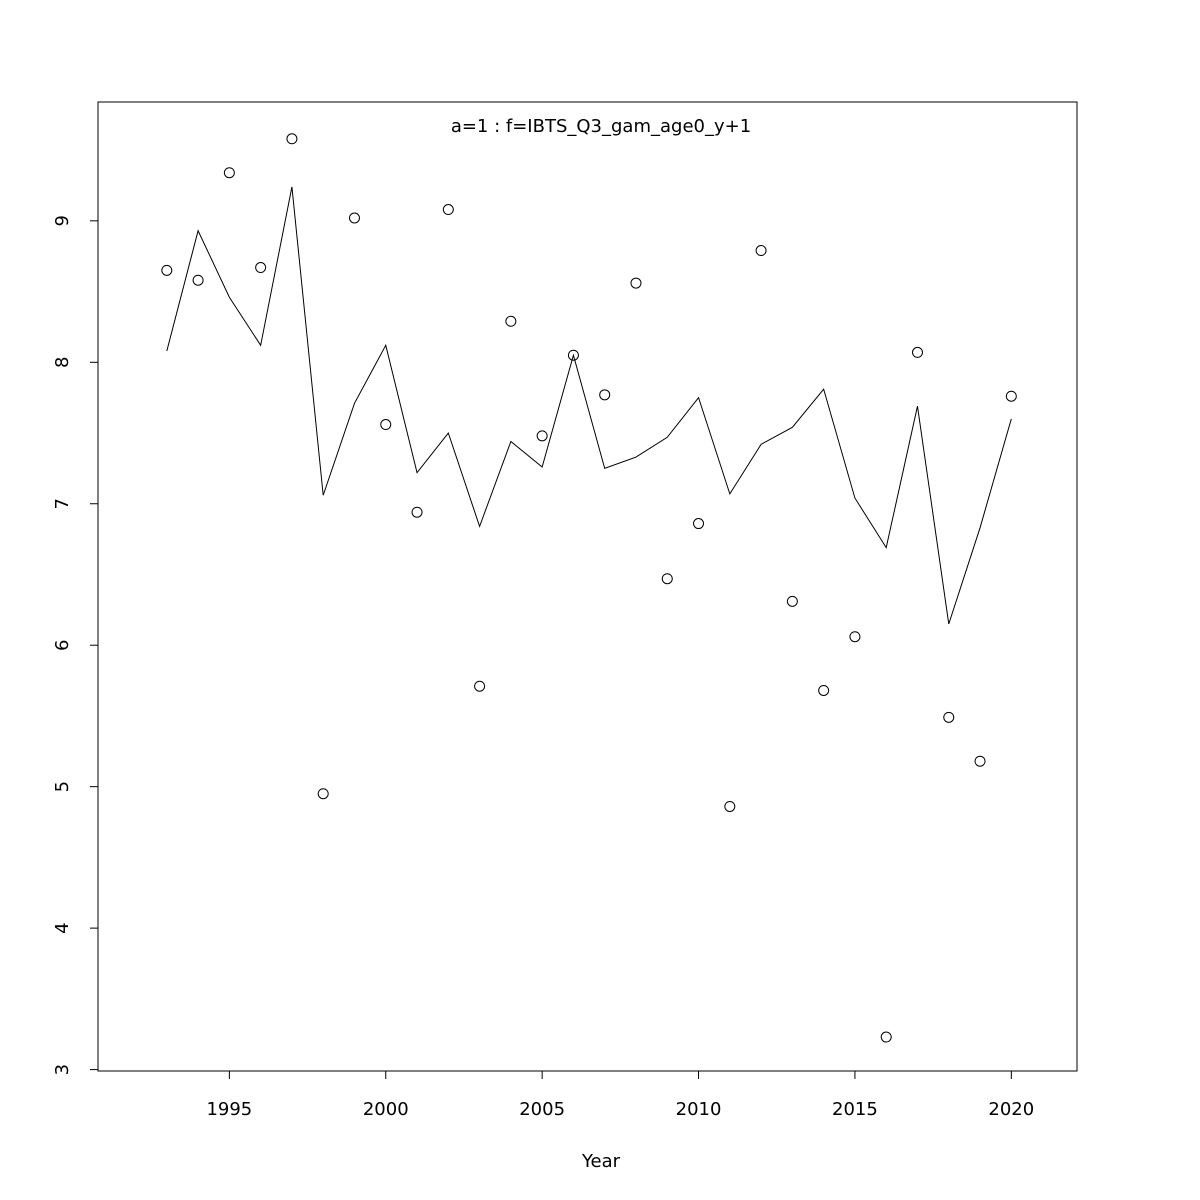 This screenshot has height=1200, width=1200. I want to click on y-tick-label: 8, so click(62, 362).